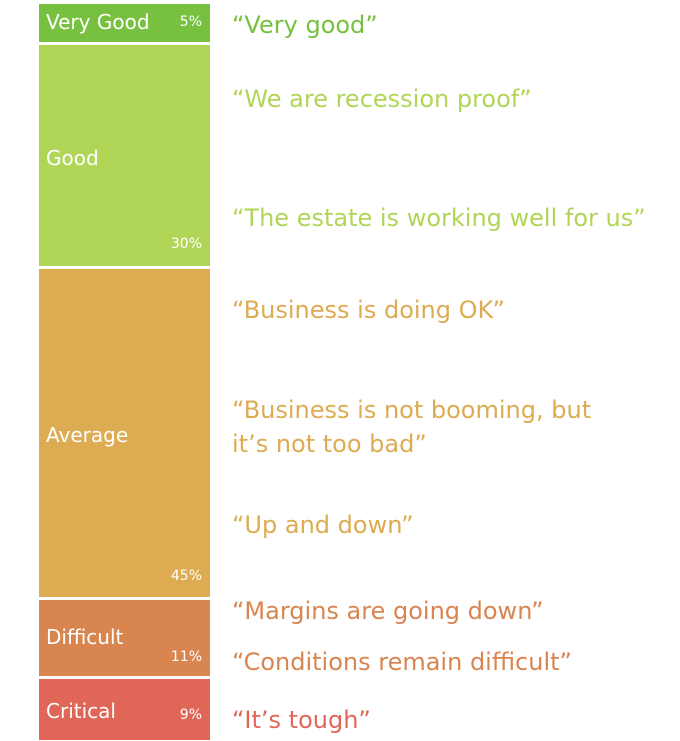 This screenshot has height=741, width=680. Describe the element at coordinates (412, 410) in the screenshot. I see `quote-average: “Business is not booming, but` at that location.